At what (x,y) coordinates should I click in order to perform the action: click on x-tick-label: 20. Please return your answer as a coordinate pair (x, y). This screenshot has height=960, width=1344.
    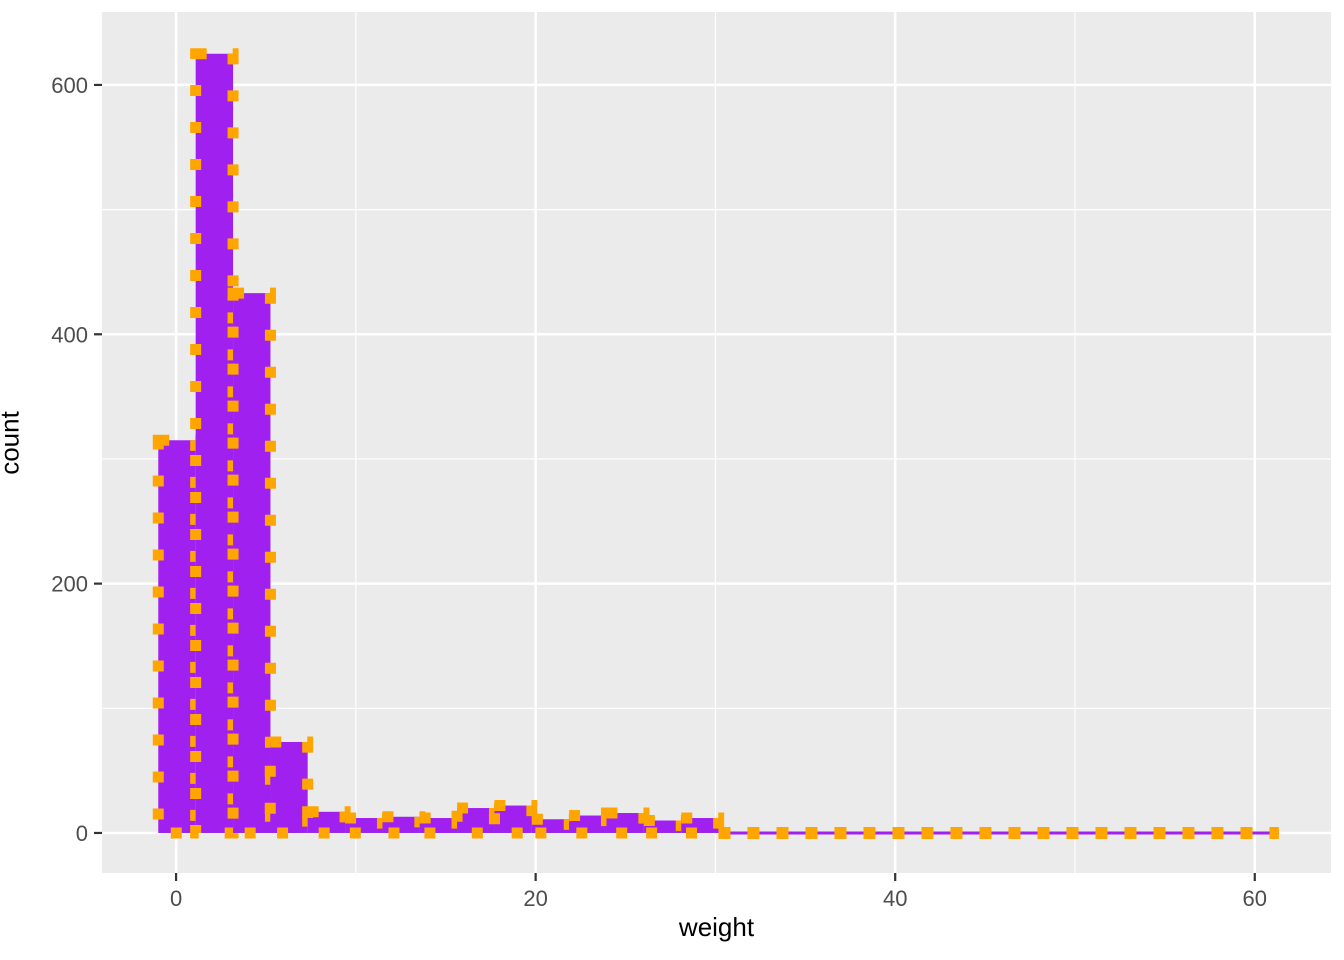
    Looking at the image, I should click on (535, 898).